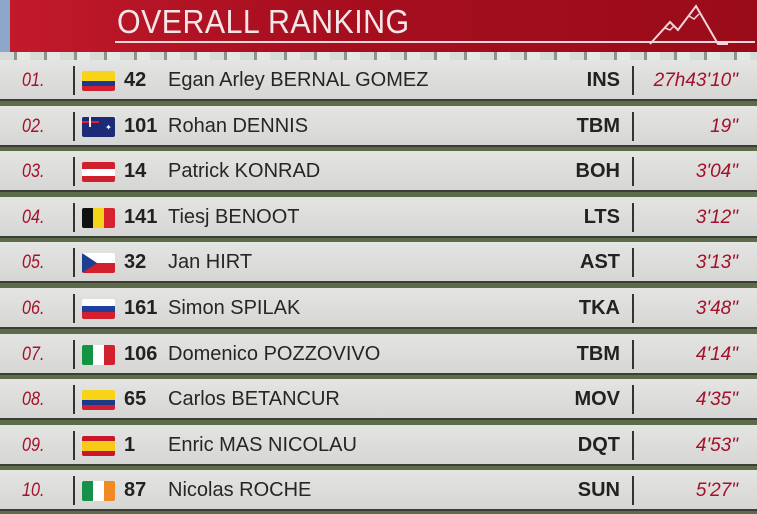  Describe the element at coordinates (716, 263) in the screenshot. I see `time-gap: 3'13"` at that location.